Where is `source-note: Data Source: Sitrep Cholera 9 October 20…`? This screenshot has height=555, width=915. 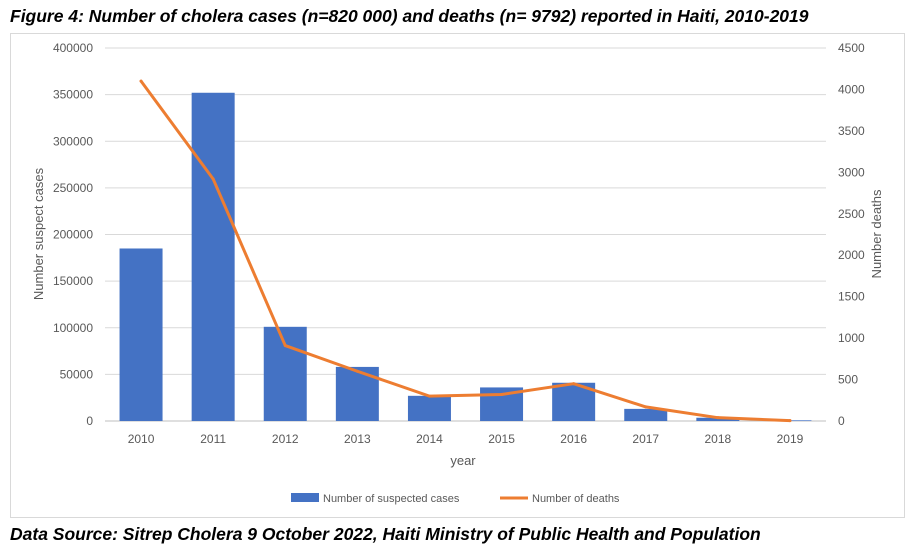 source-note: Data Source: Sitrep Cholera 9 October 20… is located at coordinates (385, 534).